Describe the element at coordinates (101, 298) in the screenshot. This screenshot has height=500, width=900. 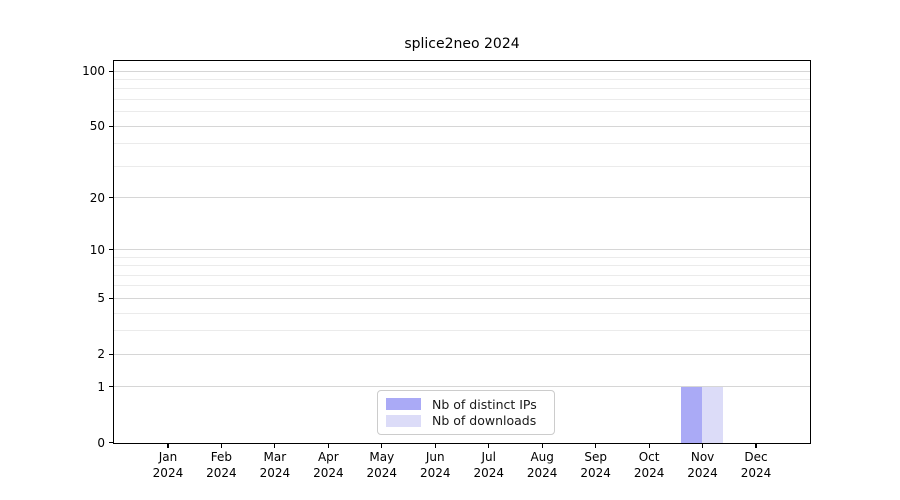
I see `y-tick-label: 5` at that location.